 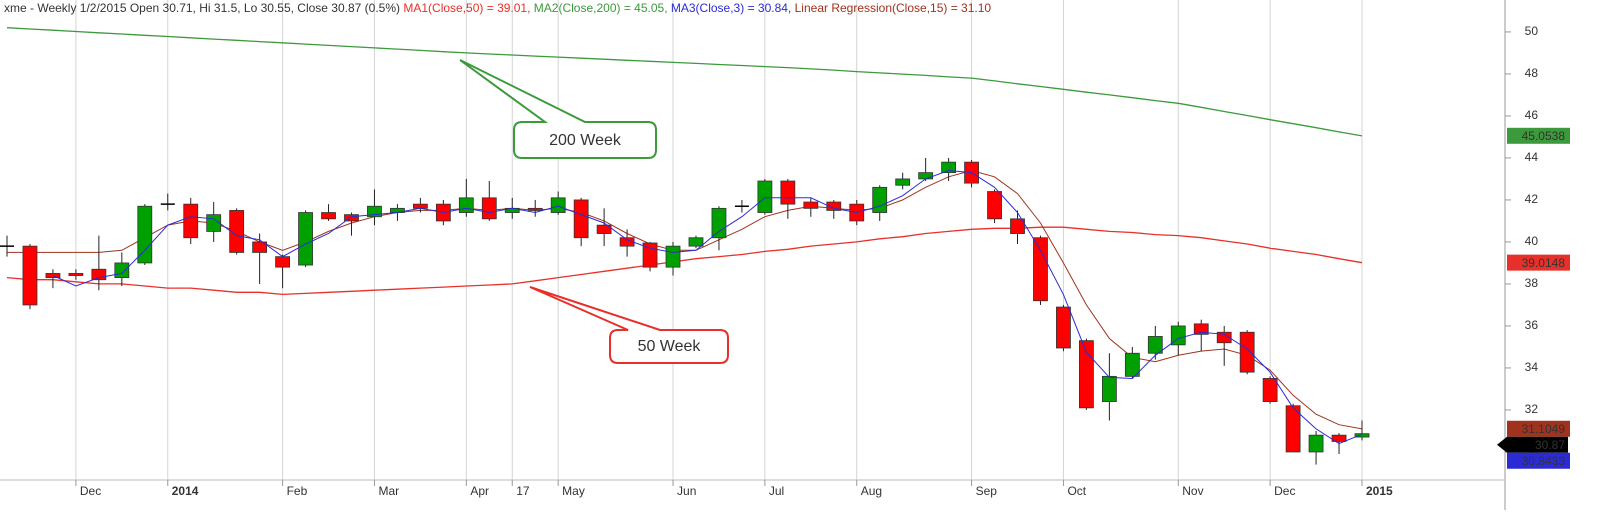 I want to click on y-tick-label: 42, so click(x=1532, y=199).